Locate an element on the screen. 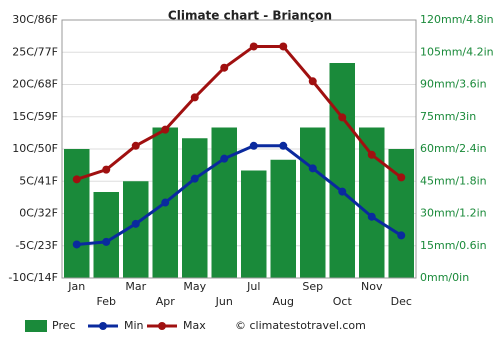  legend-label: Min is located at coordinates (134, 325).